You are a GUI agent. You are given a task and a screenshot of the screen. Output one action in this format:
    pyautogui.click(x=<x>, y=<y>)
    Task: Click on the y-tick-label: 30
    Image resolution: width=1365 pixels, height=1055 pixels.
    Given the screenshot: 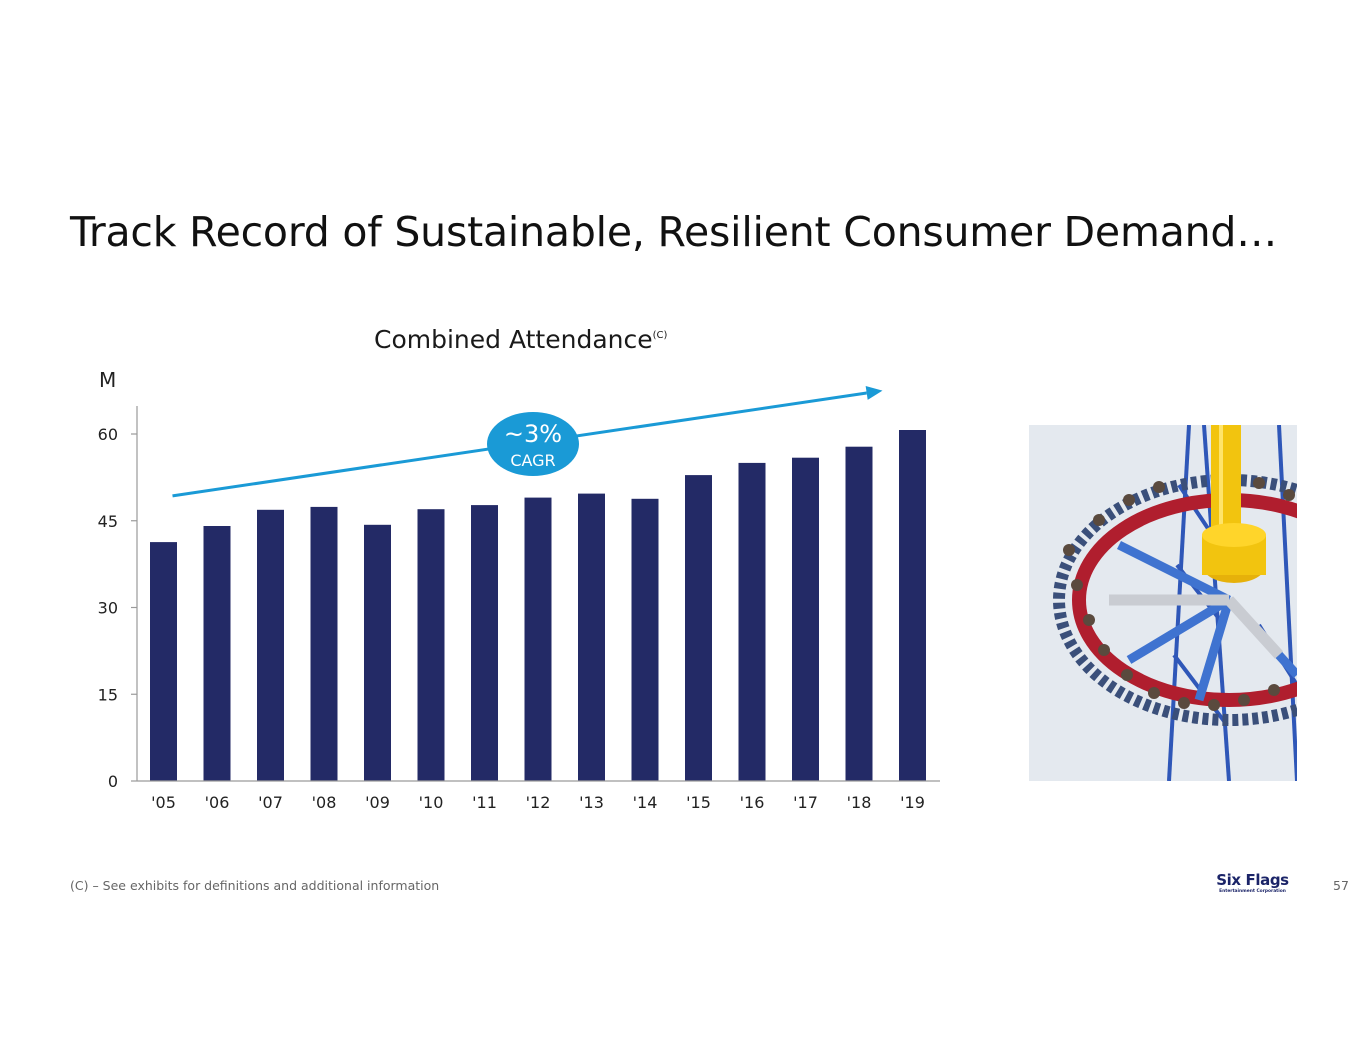 What is the action you would take?
    pyautogui.click(x=108, y=608)
    